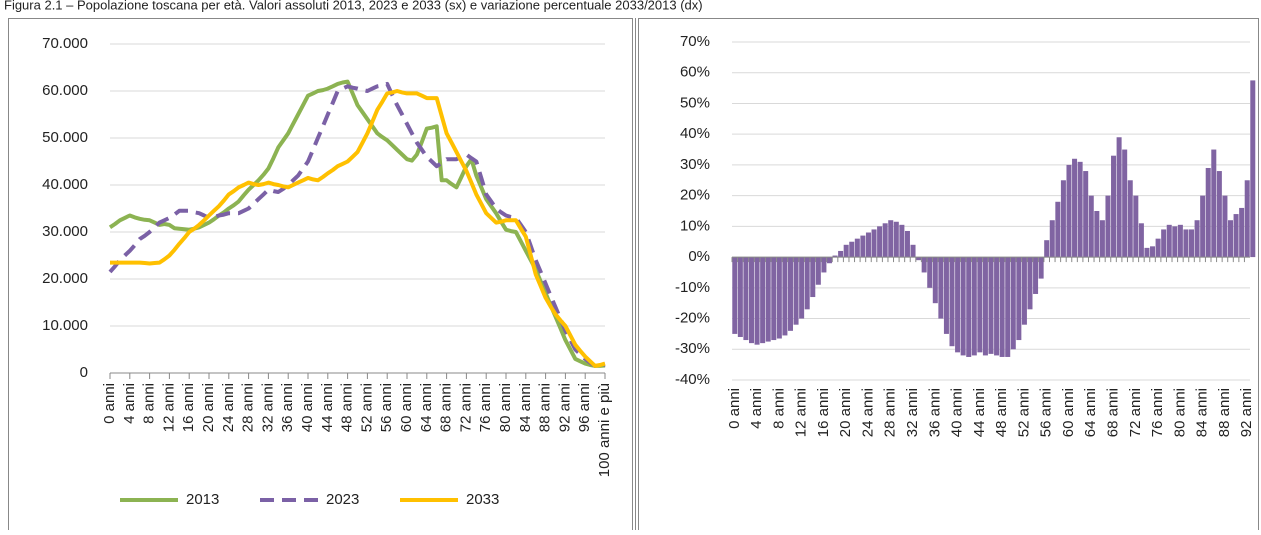 This screenshot has height=535, width=1261. I want to click on x-tick-label: 72 anni, so click(465, 407).